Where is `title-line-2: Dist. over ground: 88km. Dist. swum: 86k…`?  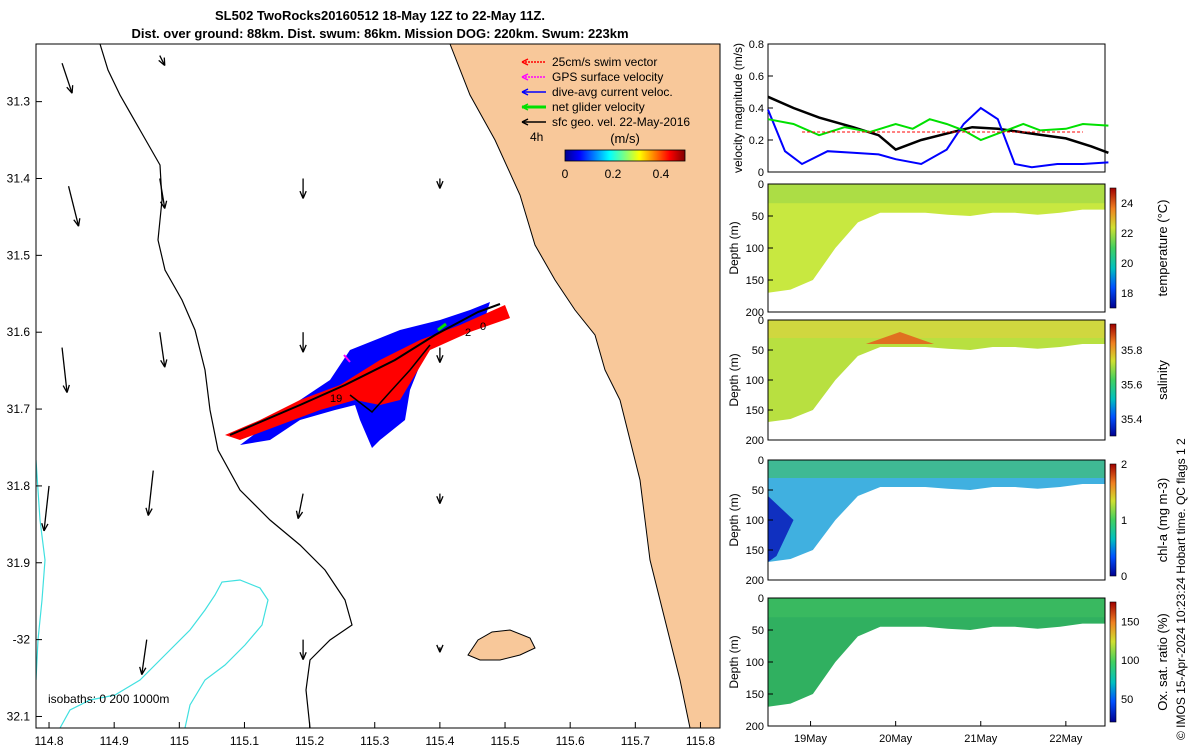 title-line-2: Dist. over ground: 88km. Dist. swum: 86k… is located at coordinates (380, 33).